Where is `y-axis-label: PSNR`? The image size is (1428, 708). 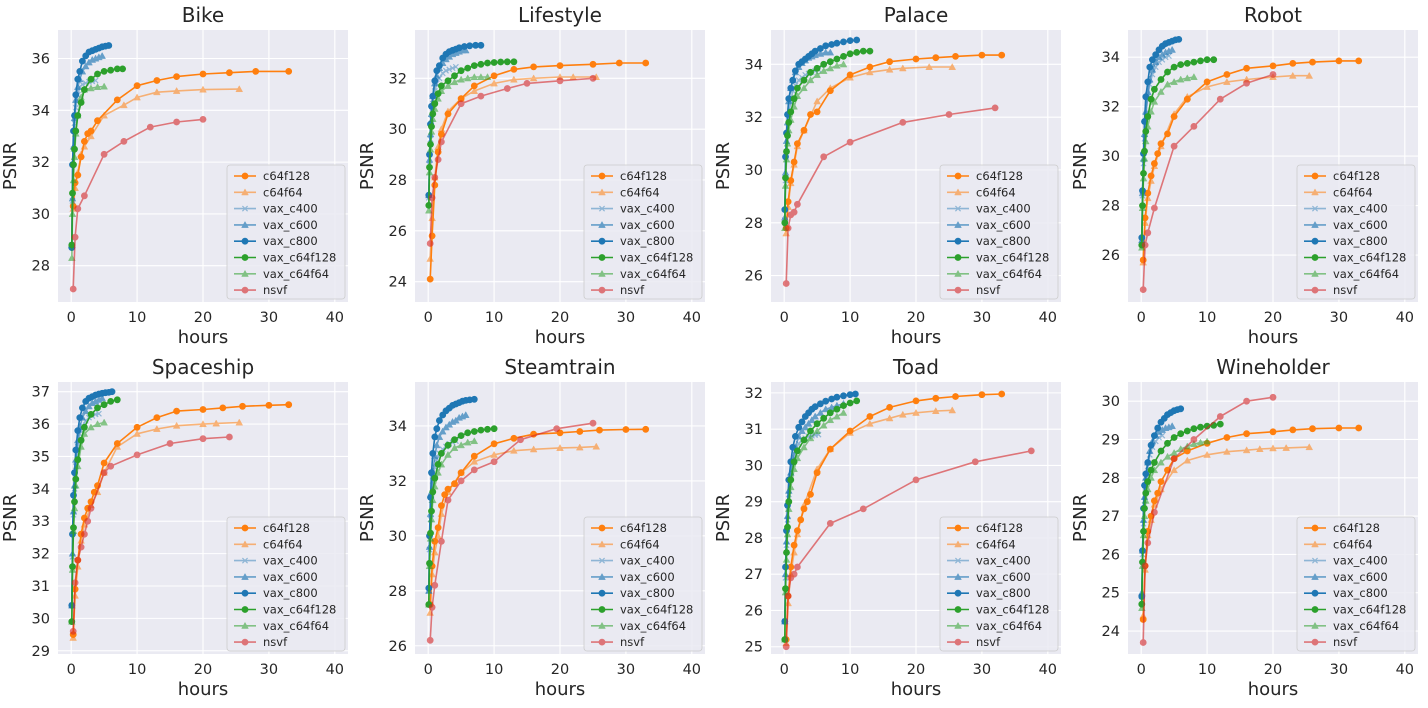 y-axis-label: PSNR is located at coordinates (723, 166).